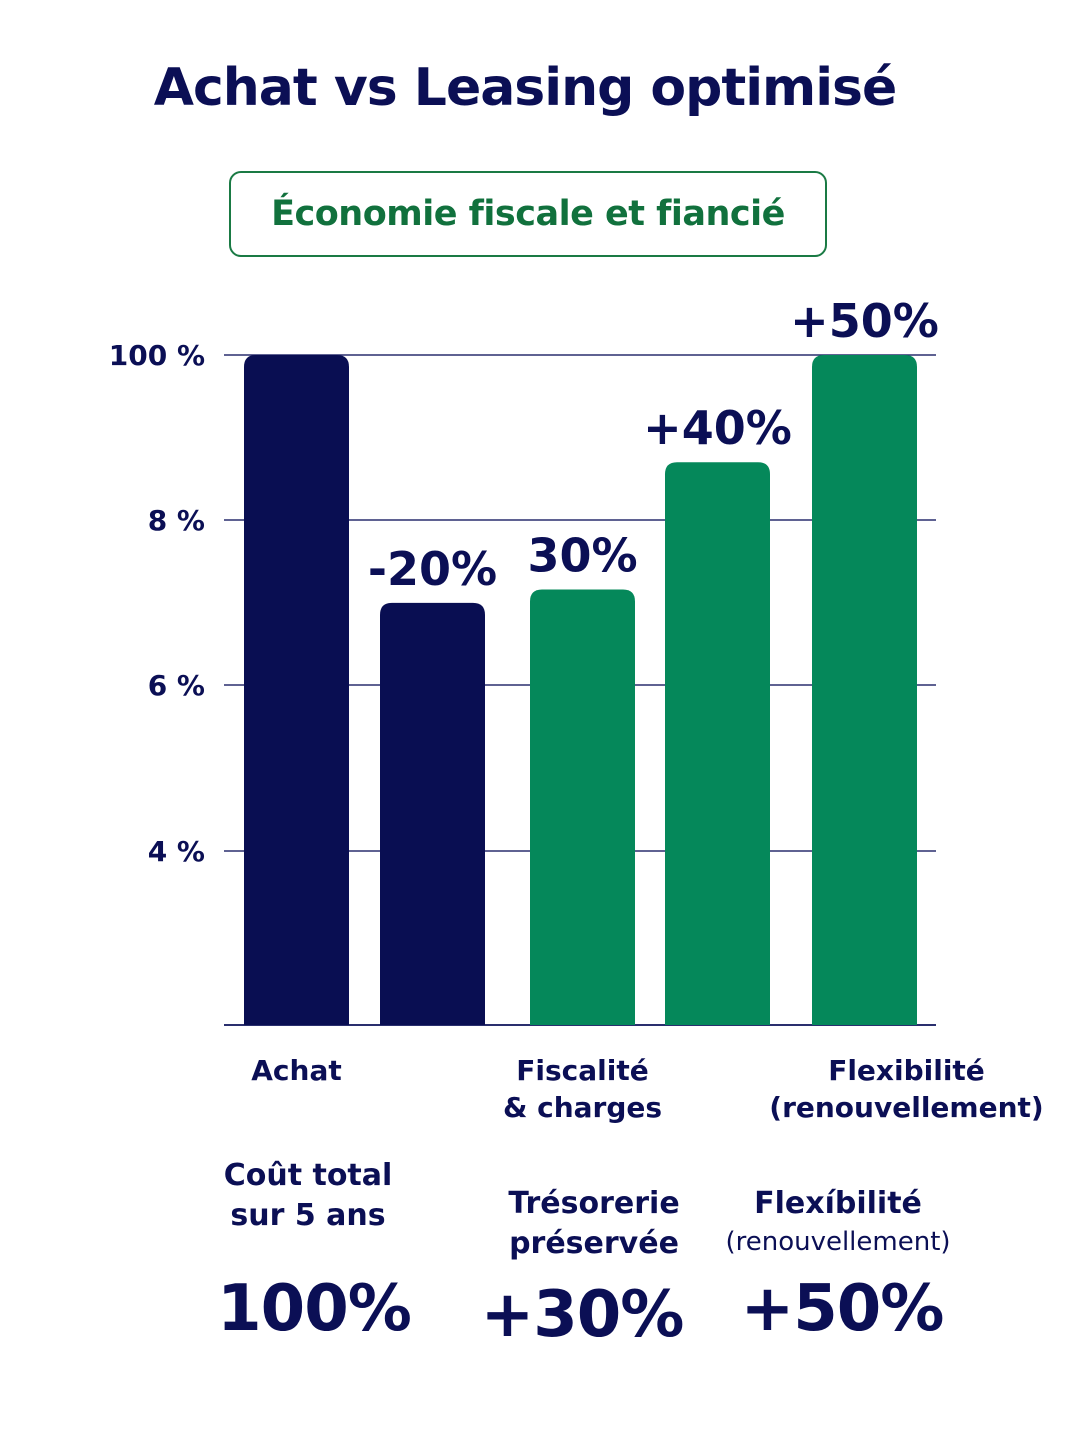  Describe the element at coordinates (308, 1196) in the screenshot. I see `metric-total-cost: Coût total sur 5 ans` at that location.